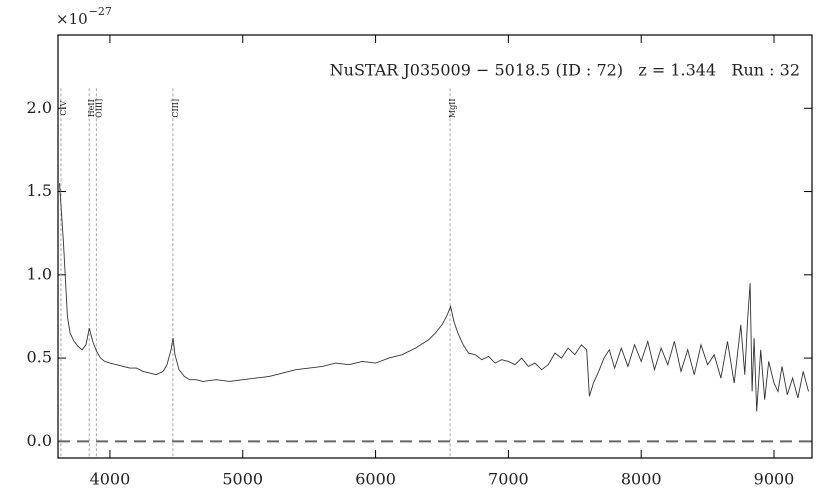  I want to click on x-tick-label: 8000, so click(641, 479).